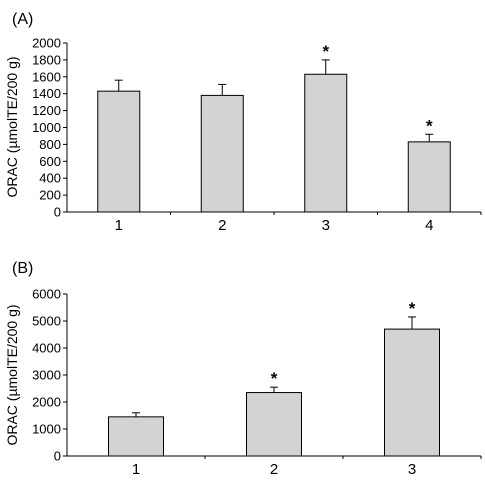  What do you see at coordinates (274, 378) in the screenshot?
I see `significance-marker-2: *` at bounding box center [274, 378].